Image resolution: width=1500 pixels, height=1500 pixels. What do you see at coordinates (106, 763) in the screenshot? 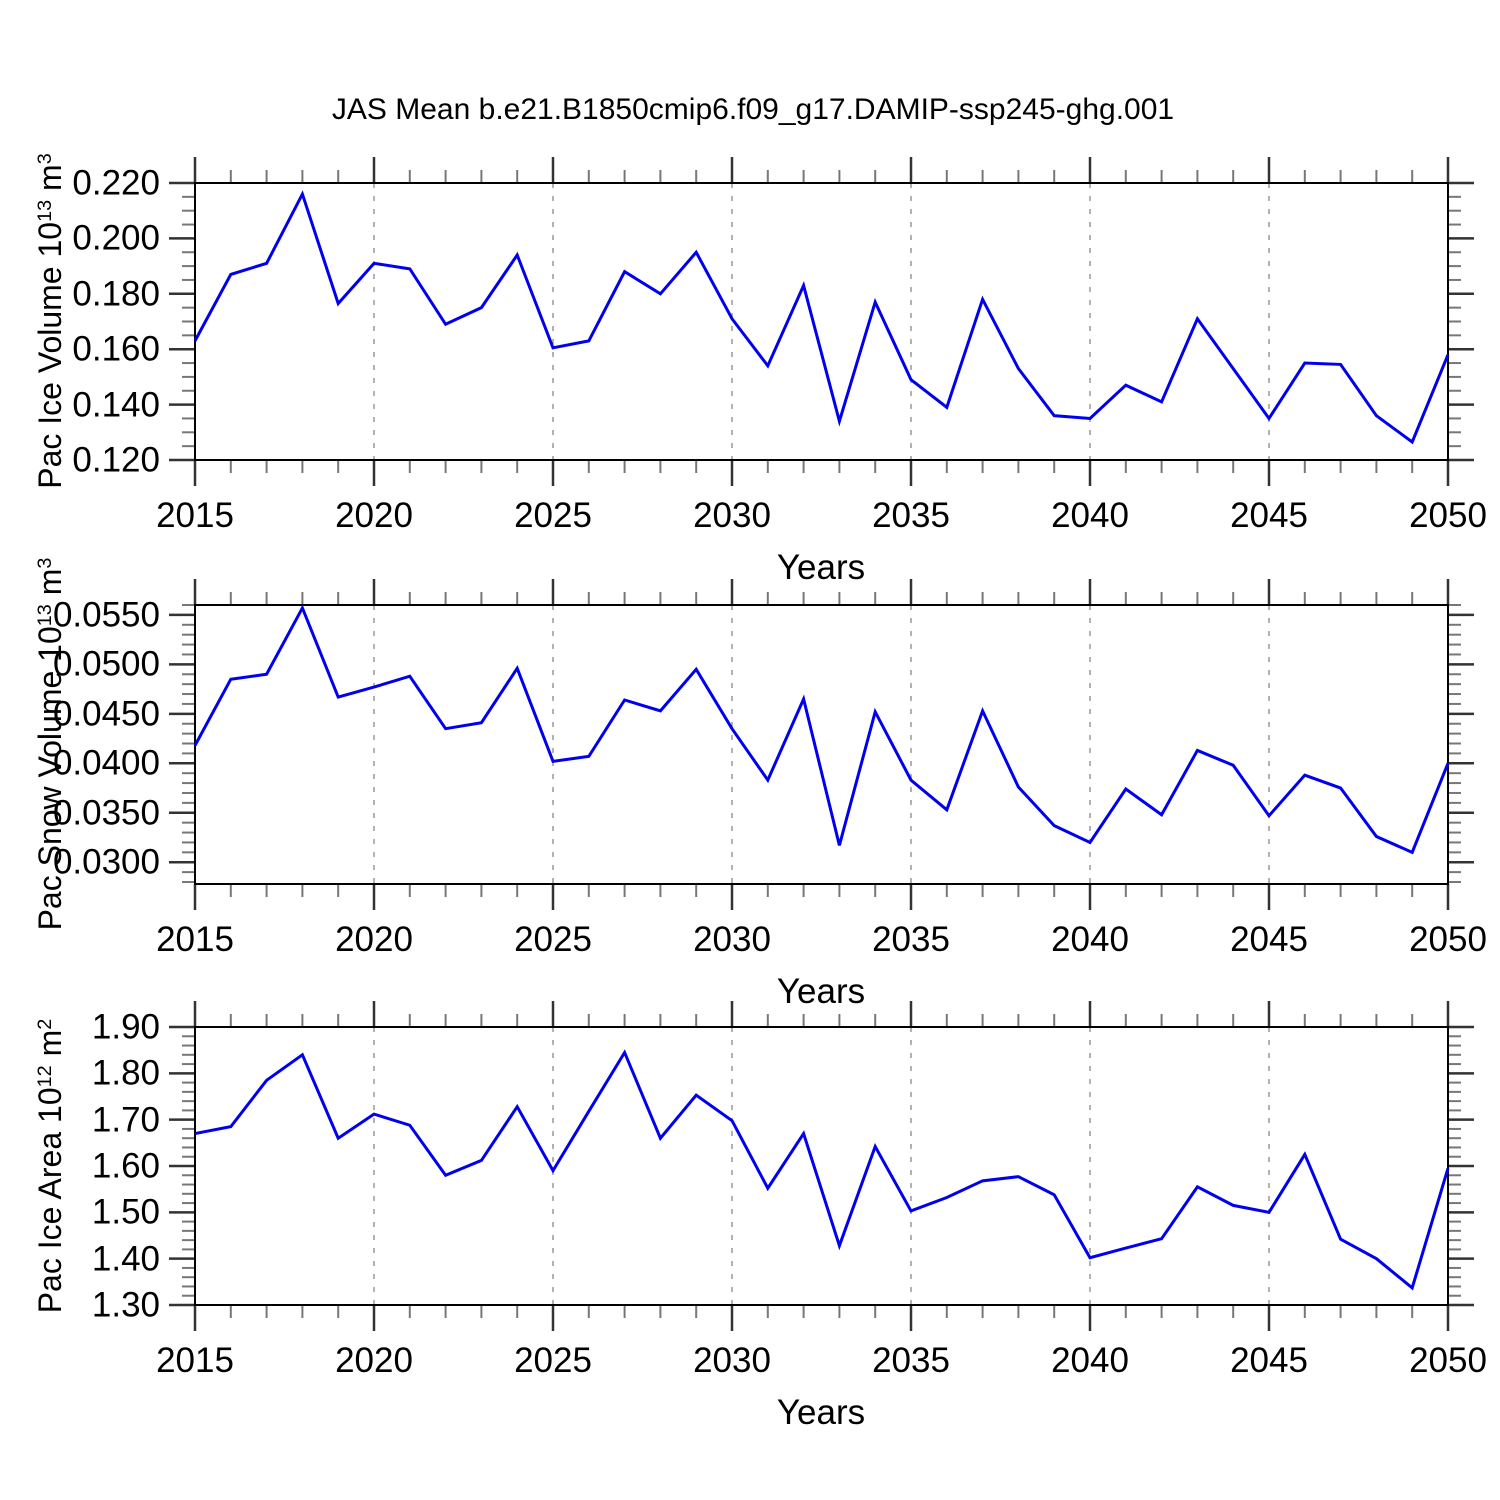
I see `y-tick-label: 0.0400` at bounding box center [106, 763].